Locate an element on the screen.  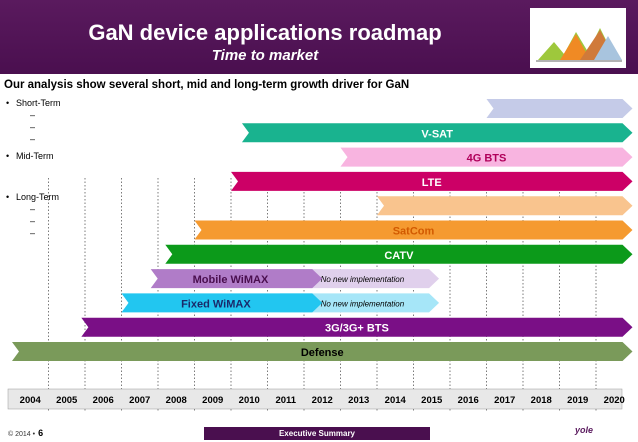
bar-catv is located at coordinates (399, 254).